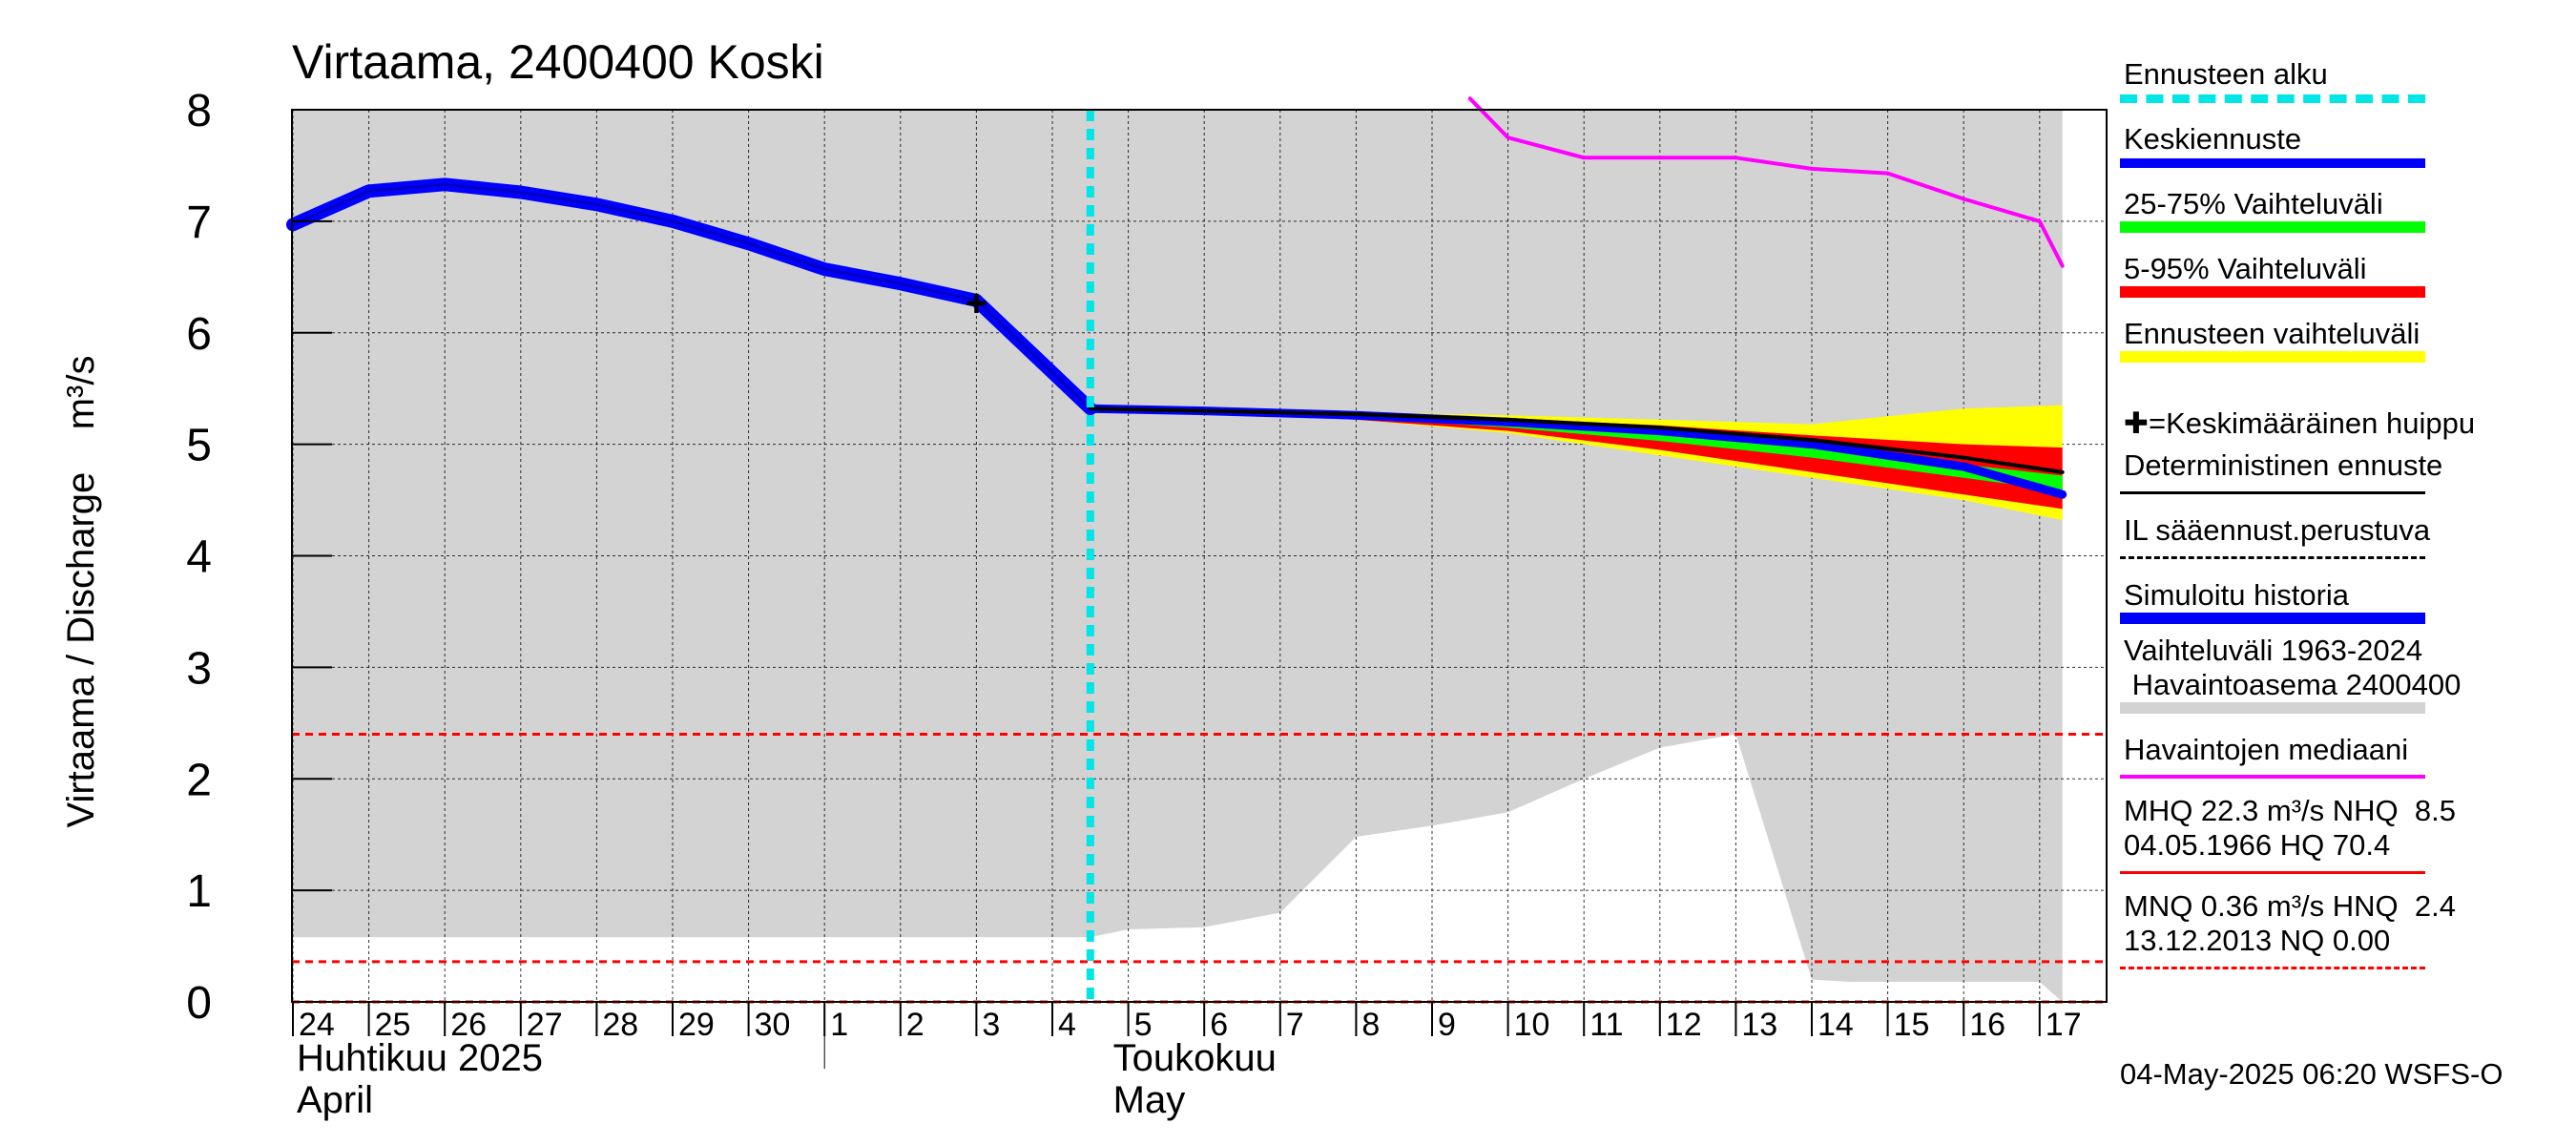 The image size is (2576, 1145). Describe the element at coordinates (696, 1025) in the screenshot. I see `x-tick-label: 29` at that location.